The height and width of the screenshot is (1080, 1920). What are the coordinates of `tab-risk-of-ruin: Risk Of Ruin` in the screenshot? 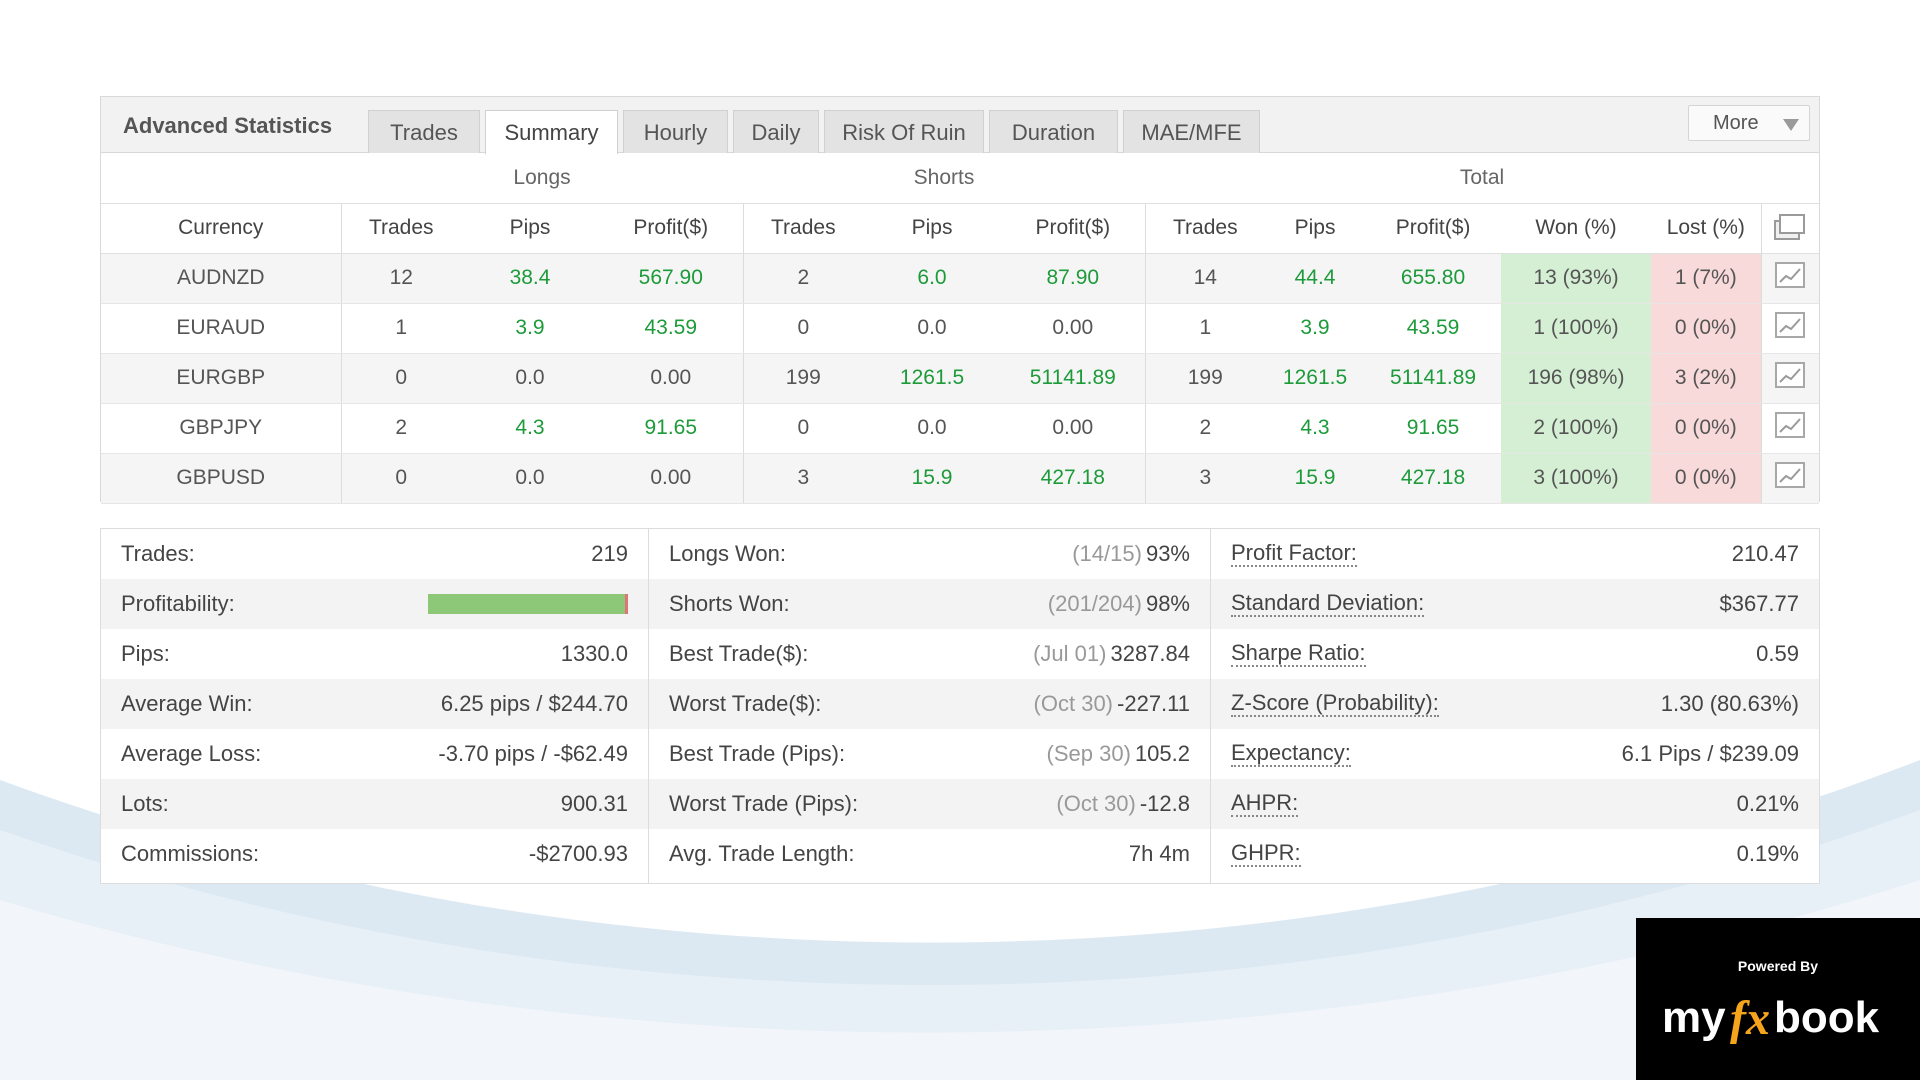 It's located at (904, 131).